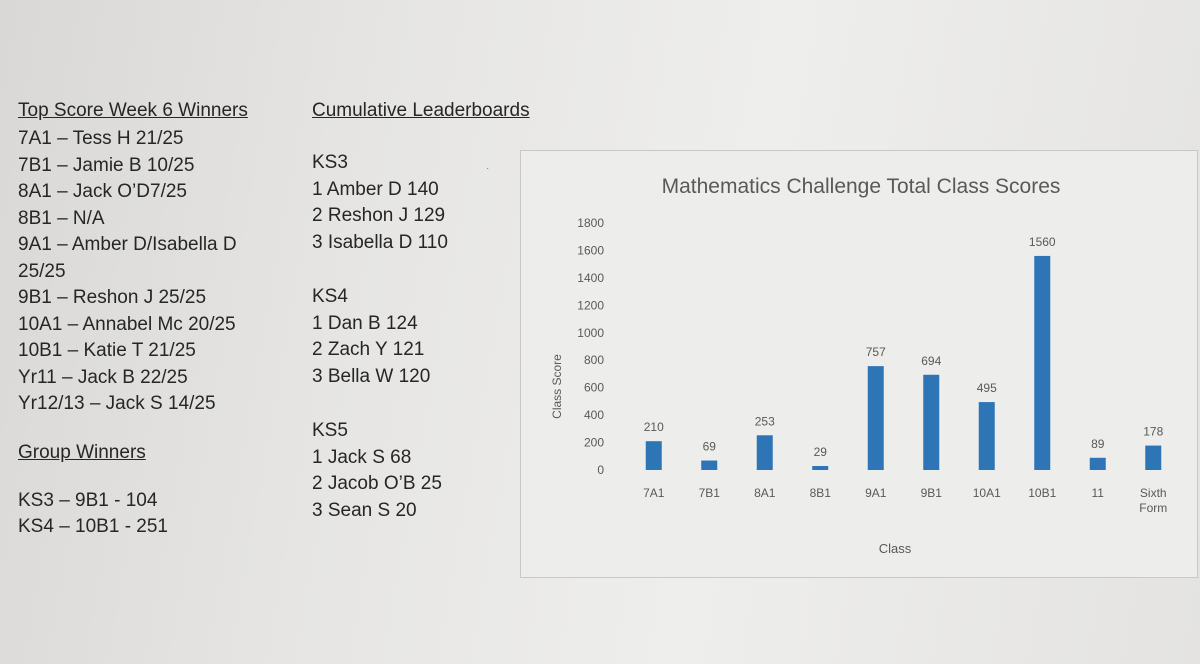  I want to click on x-tick-label: 8A1, so click(765, 493).